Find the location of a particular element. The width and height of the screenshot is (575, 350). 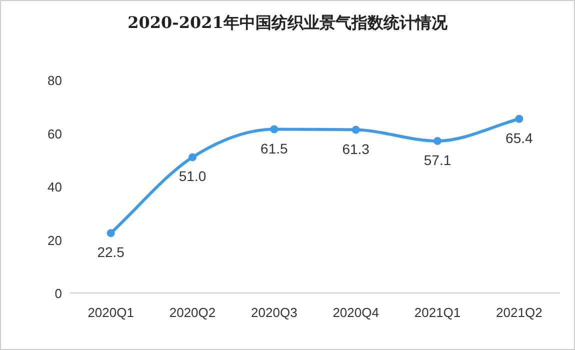

data-label: 65.4 is located at coordinates (520, 138).